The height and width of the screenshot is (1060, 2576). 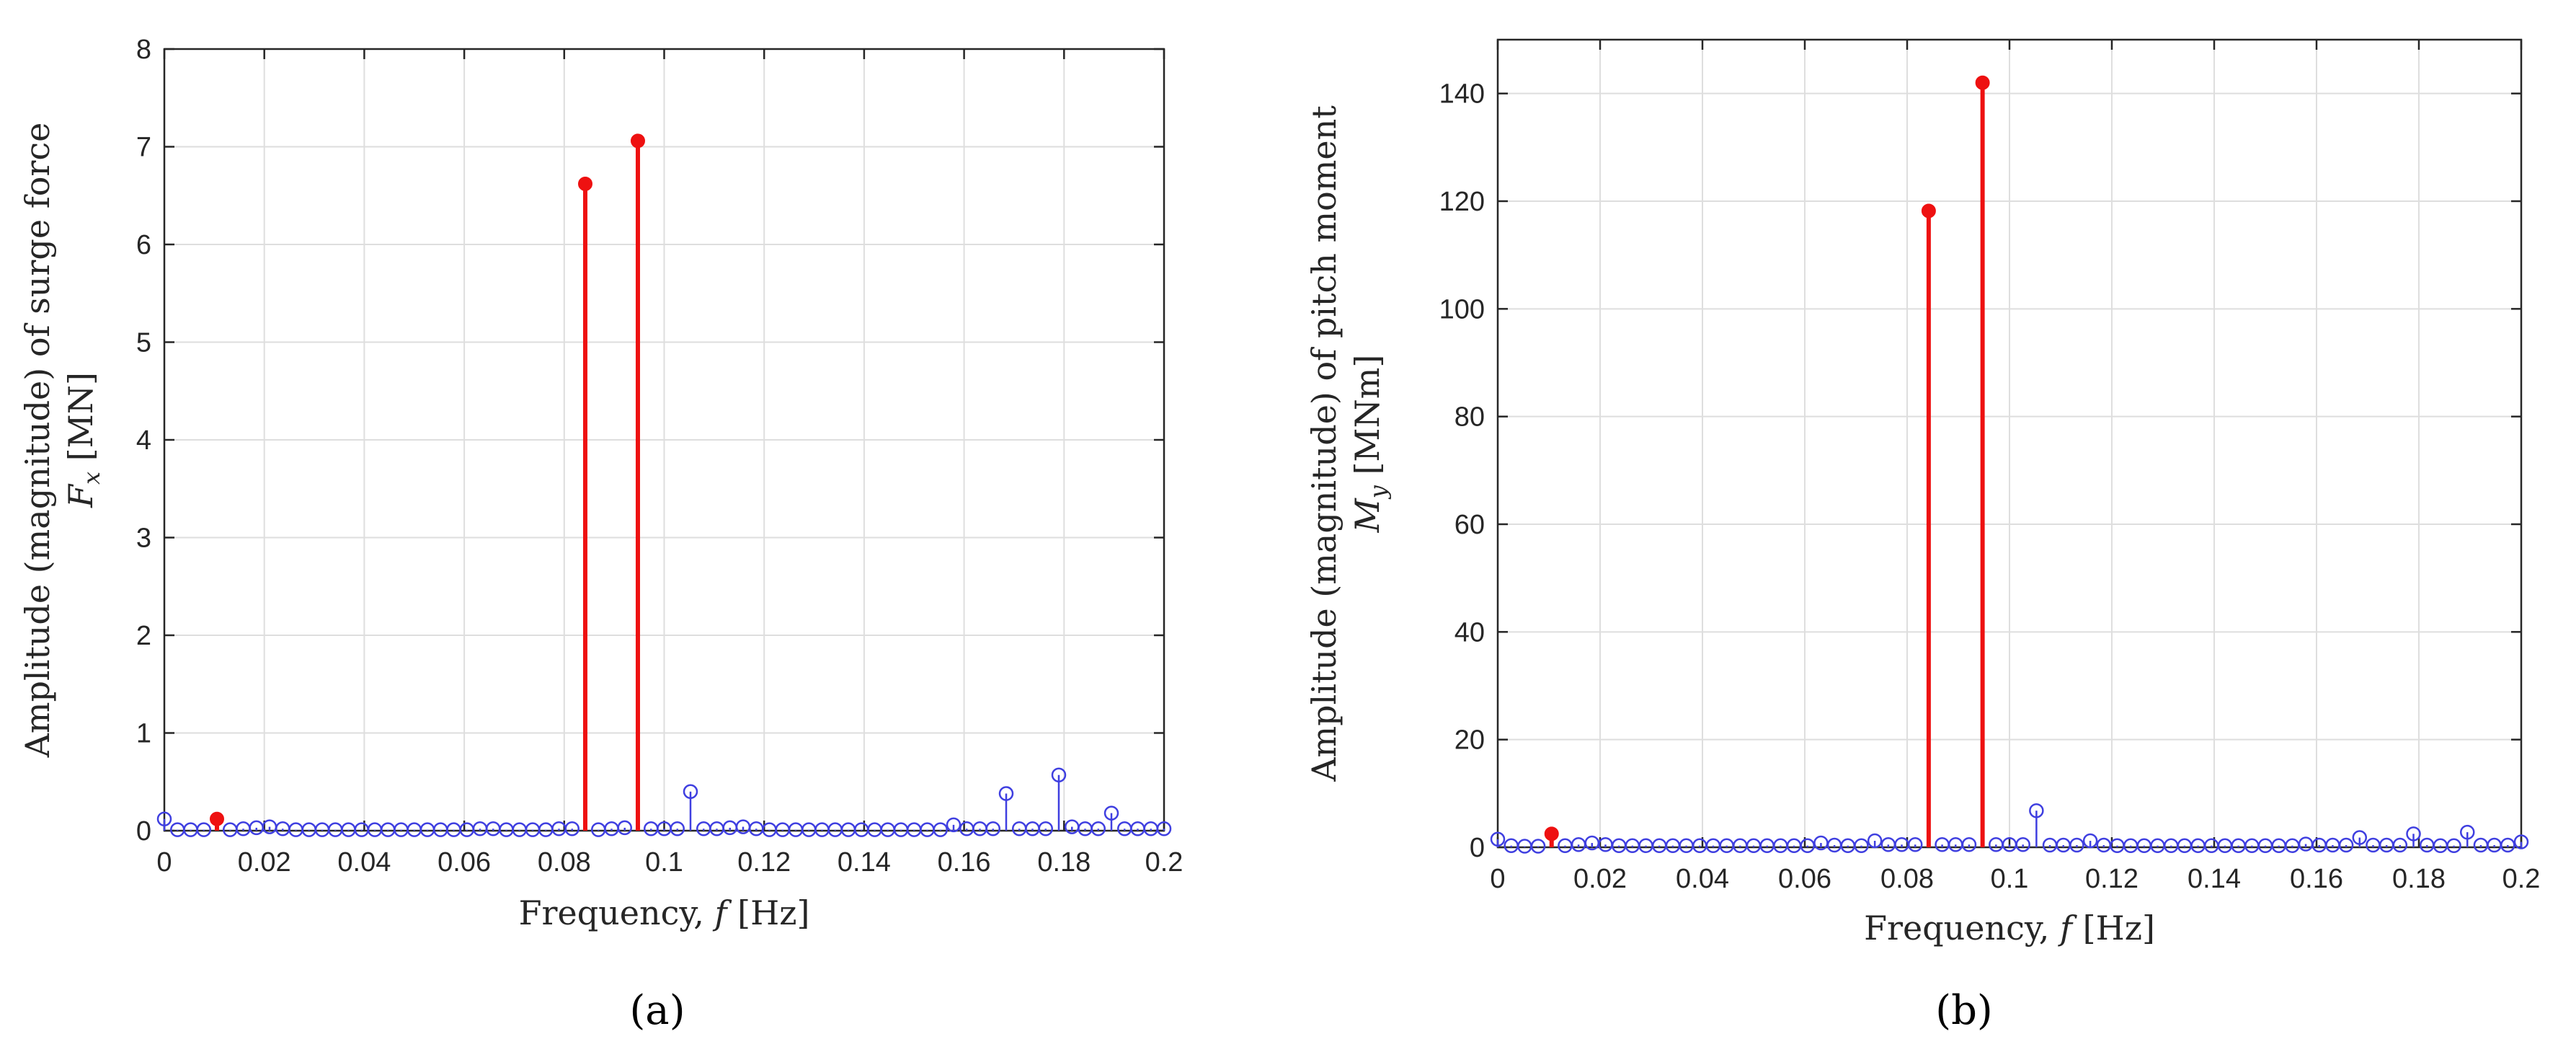 I want to click on y-axis-label-unit: [MN], so click(x=80, y=422).